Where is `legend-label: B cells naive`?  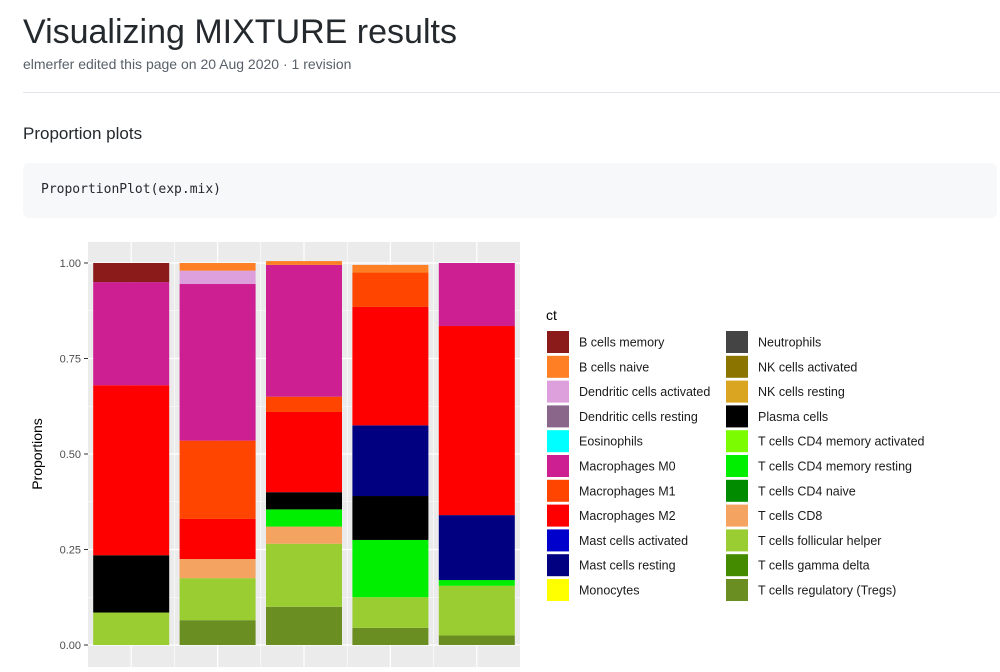 legend-label: B cells naive is located at coordinates (614, 367).